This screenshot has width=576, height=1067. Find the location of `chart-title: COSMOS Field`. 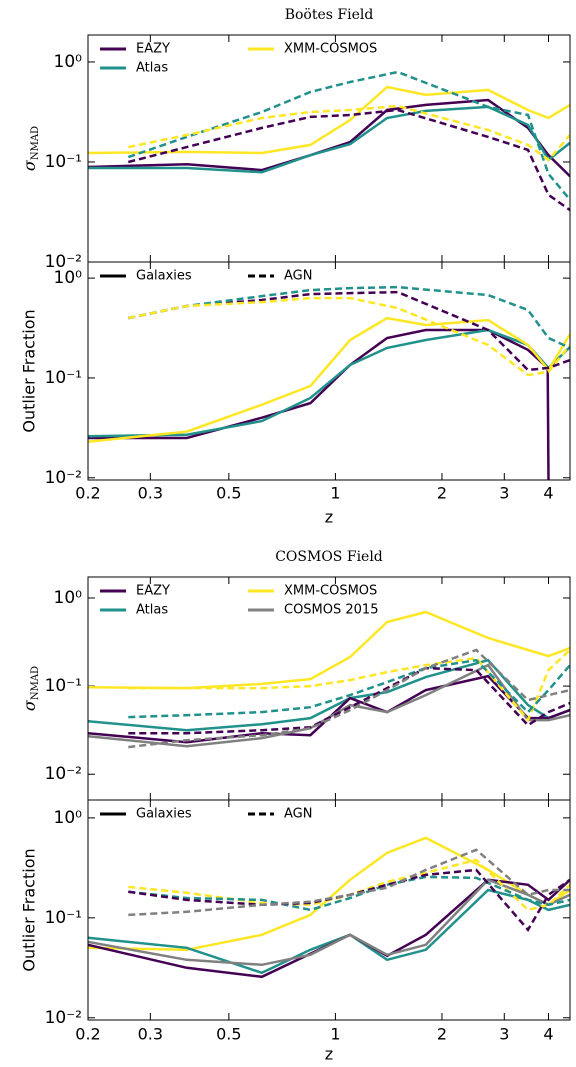

chart-title: COSMOS Field is located at coordinates (329, 557).